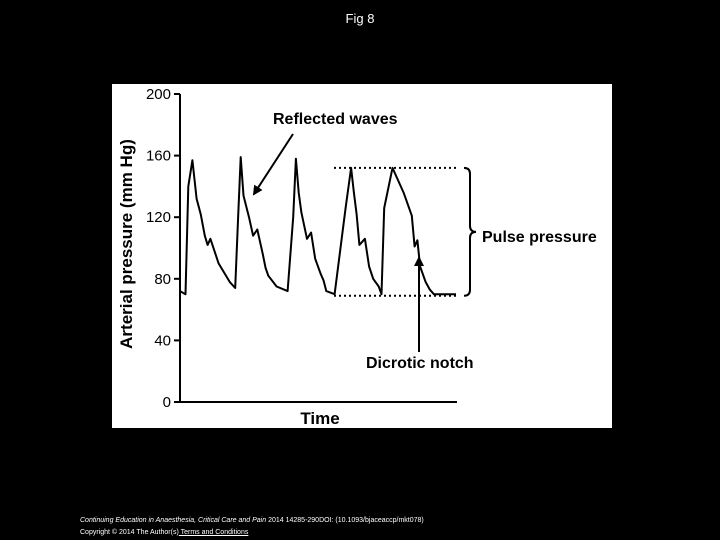 This screenshot has height=540, width=720. What do you see at coordinates (129, 532) in the screenshot?
I see `copyright-text: Copyright © 2014 The Author(s)` at bounding box center [129, 532].